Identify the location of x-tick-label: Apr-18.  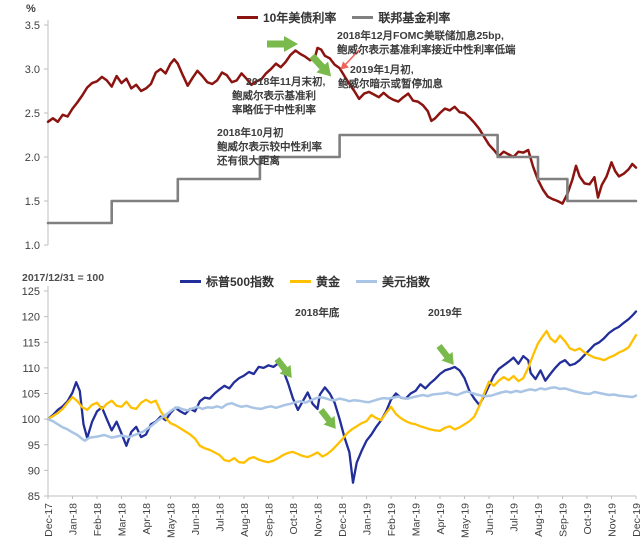
(147, 519).